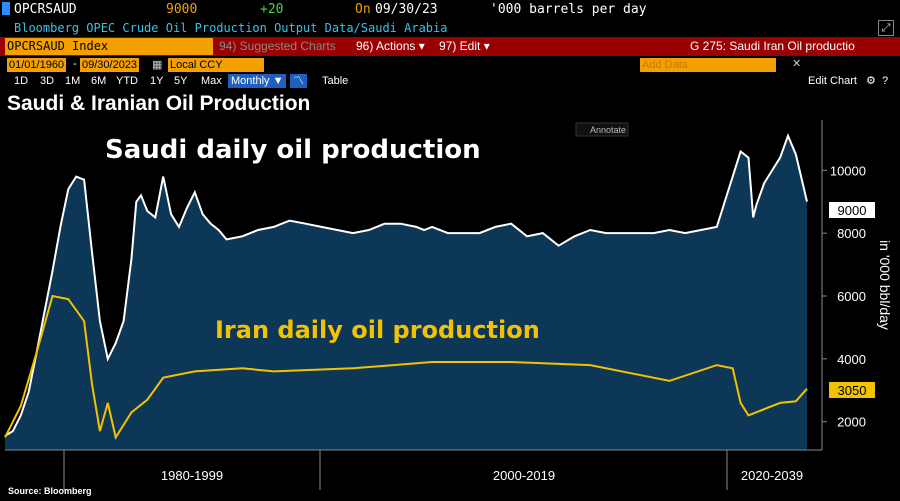 The image size is (900, 501). I want to click on saudi-last-value: 9000, so click(852, 210).